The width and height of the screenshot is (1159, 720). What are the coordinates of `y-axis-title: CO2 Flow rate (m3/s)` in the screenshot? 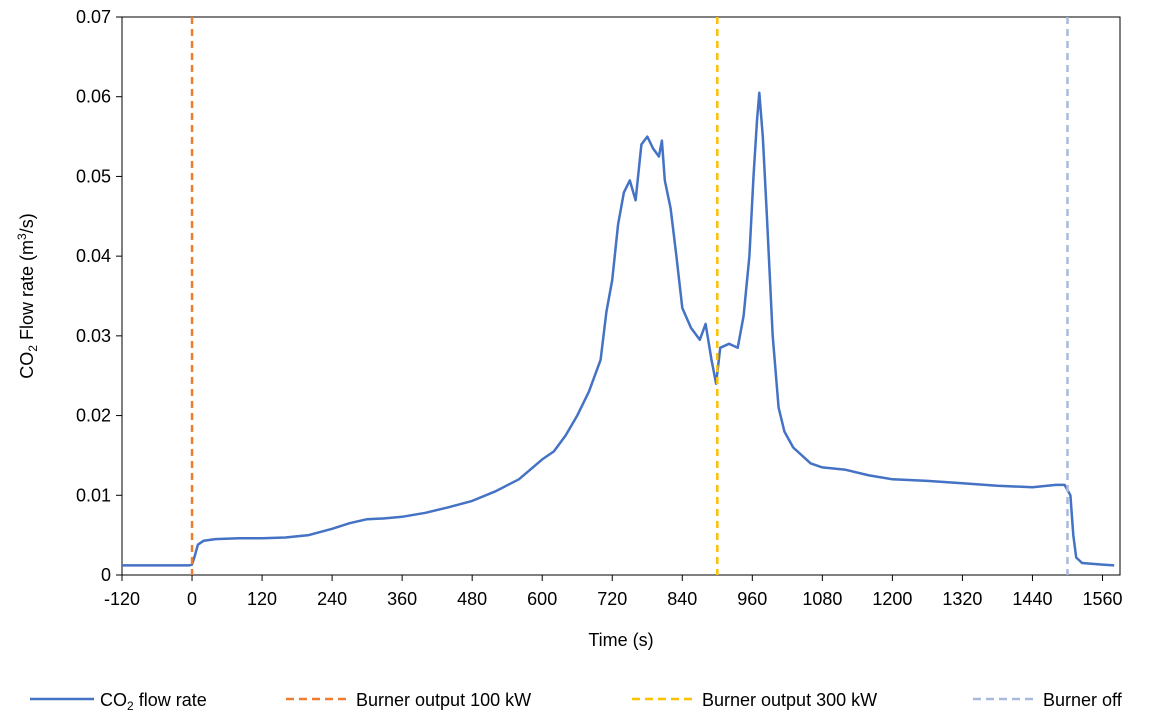 It's located at (27, 295).